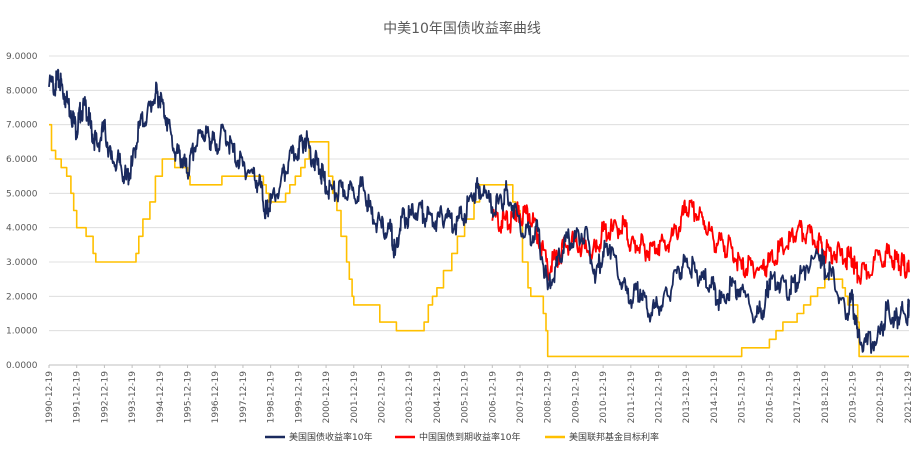  I want to click on x-tick-label: 1997-12-19, so click(244, 397).